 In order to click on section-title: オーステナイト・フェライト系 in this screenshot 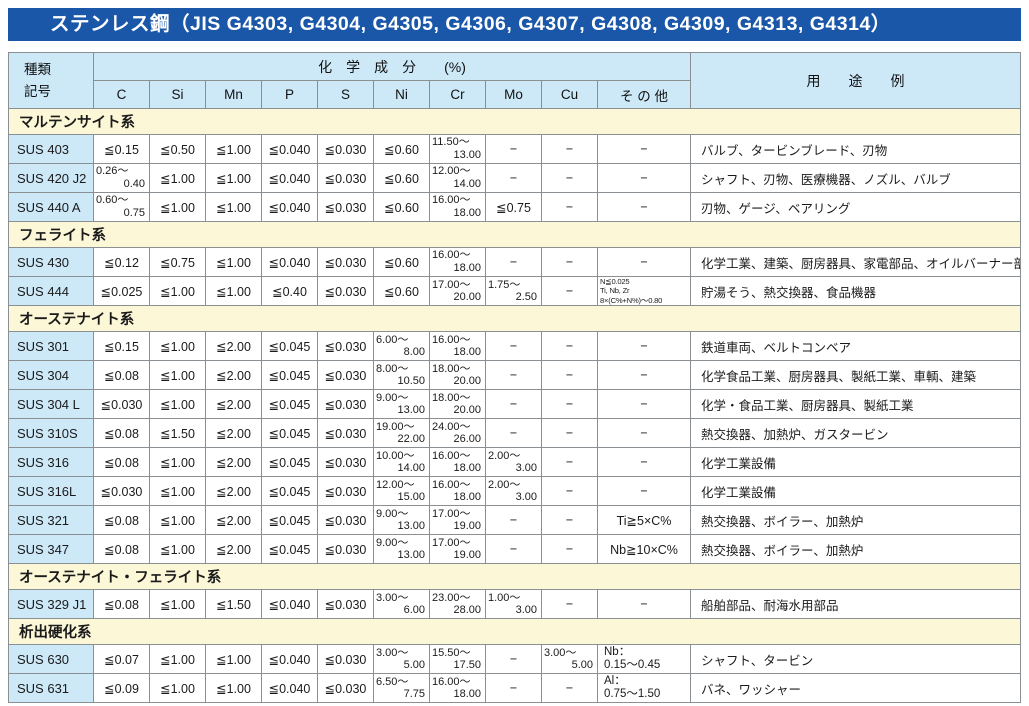, I will do `click(514, 577)`.